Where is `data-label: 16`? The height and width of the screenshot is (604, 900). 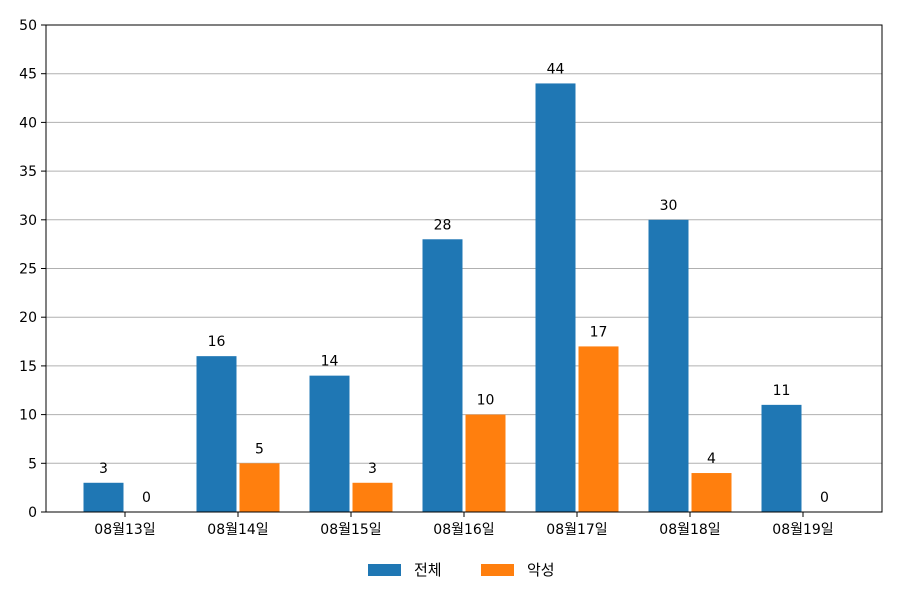 data-label: 16 is located at coordinates (217, 342).